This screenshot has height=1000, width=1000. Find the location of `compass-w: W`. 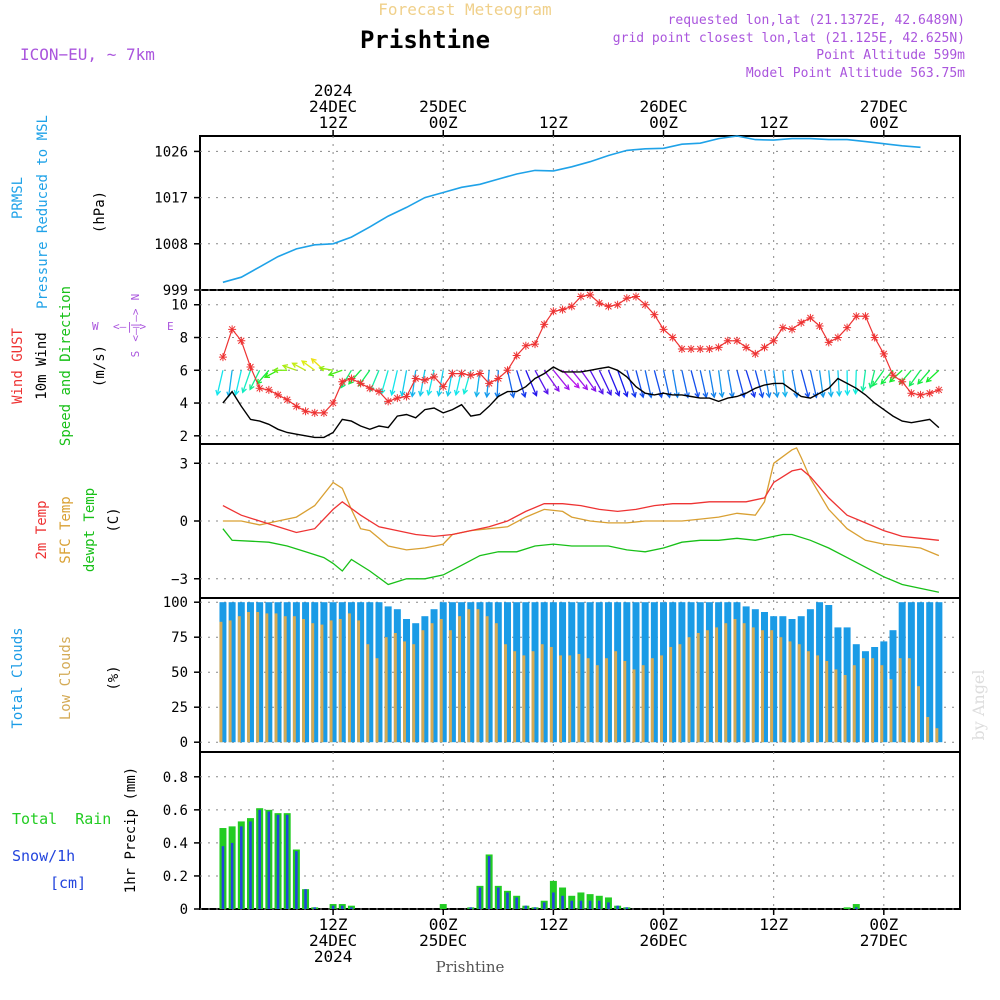

compass-w: W is located at coordinates (95, 326).